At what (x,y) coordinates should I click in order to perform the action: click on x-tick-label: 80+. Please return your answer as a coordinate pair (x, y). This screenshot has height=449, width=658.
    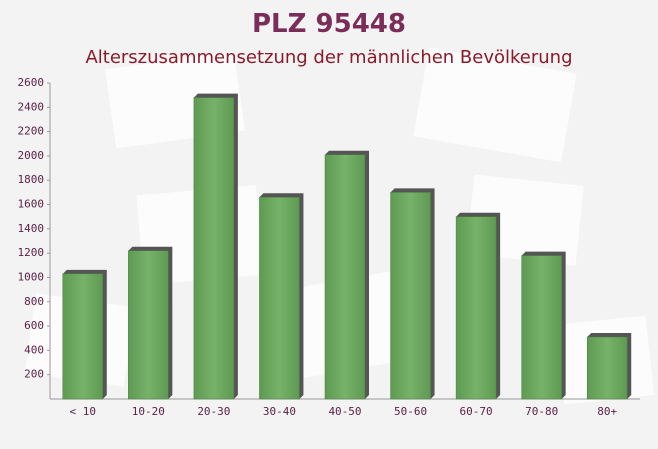
    Looking at the image, I should click on (607, 411).